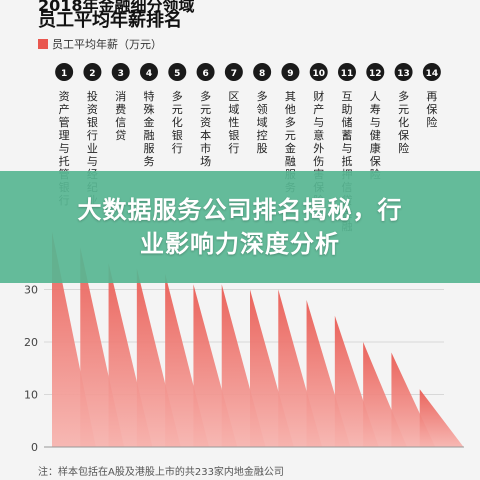 Image resolution: width=480 pixels, height=480 pixels. Describe the element at coordinates (31, 342) in the screenshot. I see `y-tick-label: 20` at that location.